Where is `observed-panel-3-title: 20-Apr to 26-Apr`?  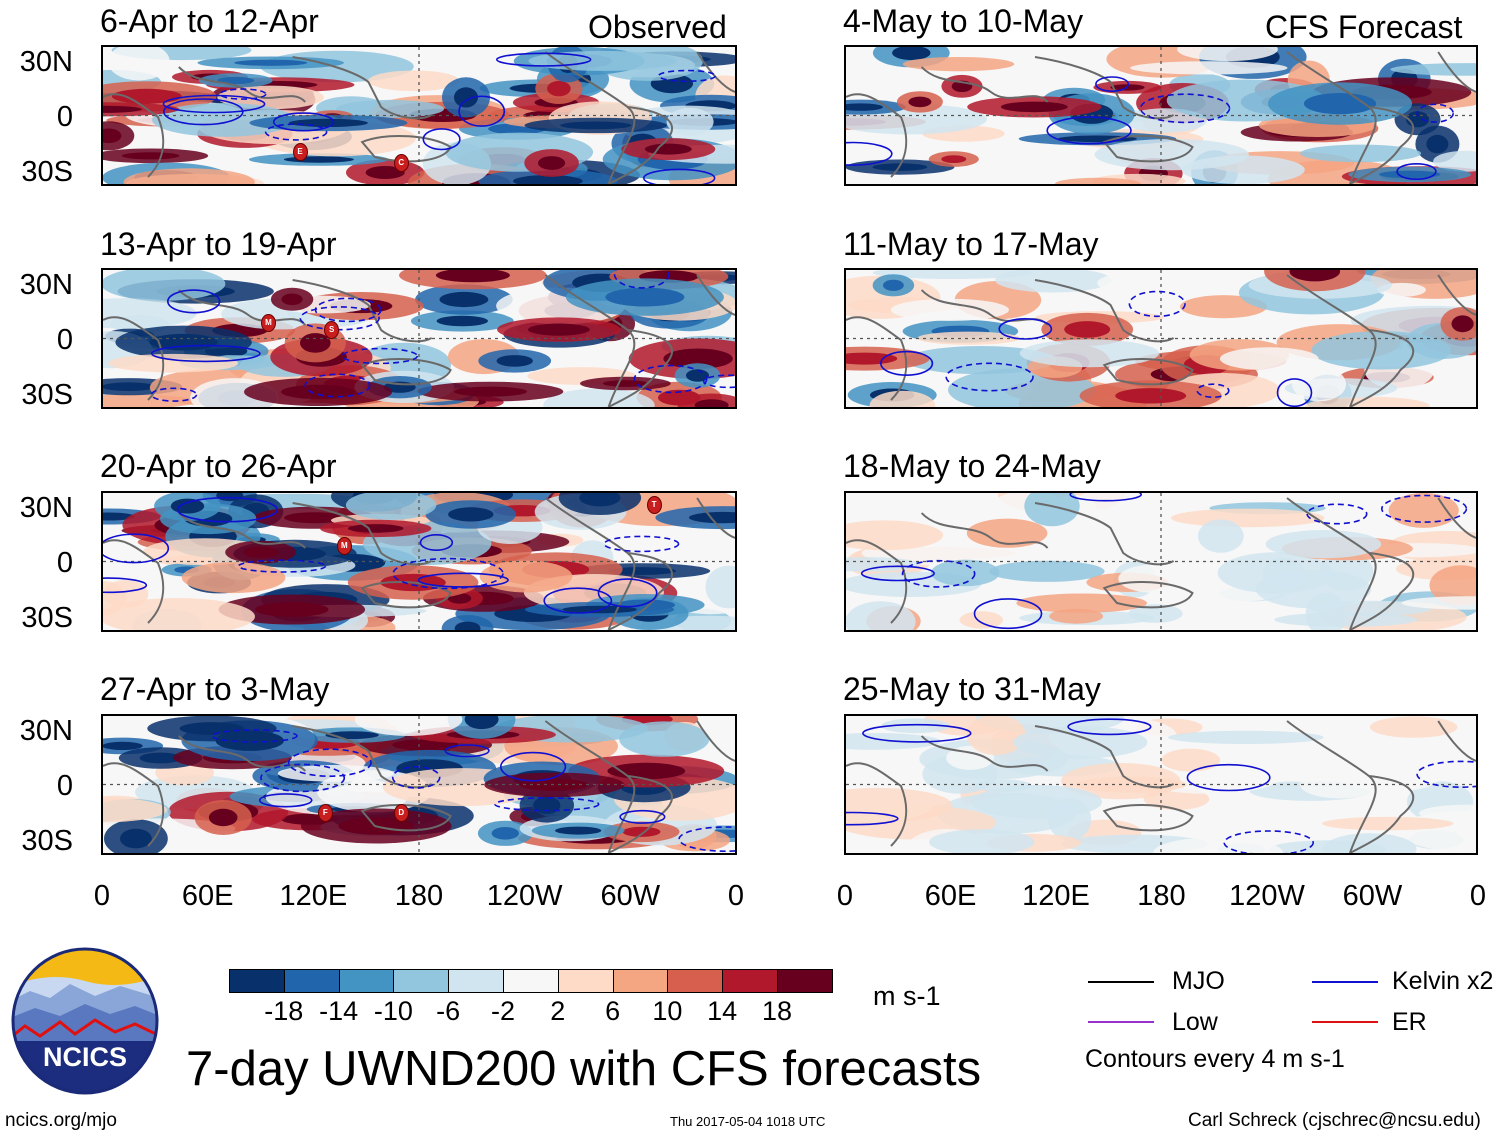 observed-panel-3-title: 20-Apr to 26-Apr is located at coordinates (218, 466).